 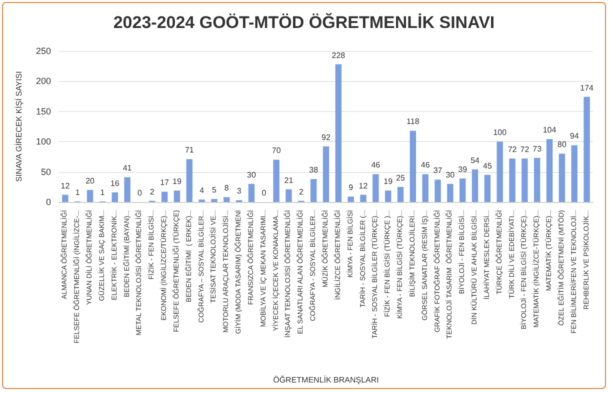 What do you see at coordinates (401, 177) in the screenshot?
I see `data-label: 25` at bounding box center [401, 177].